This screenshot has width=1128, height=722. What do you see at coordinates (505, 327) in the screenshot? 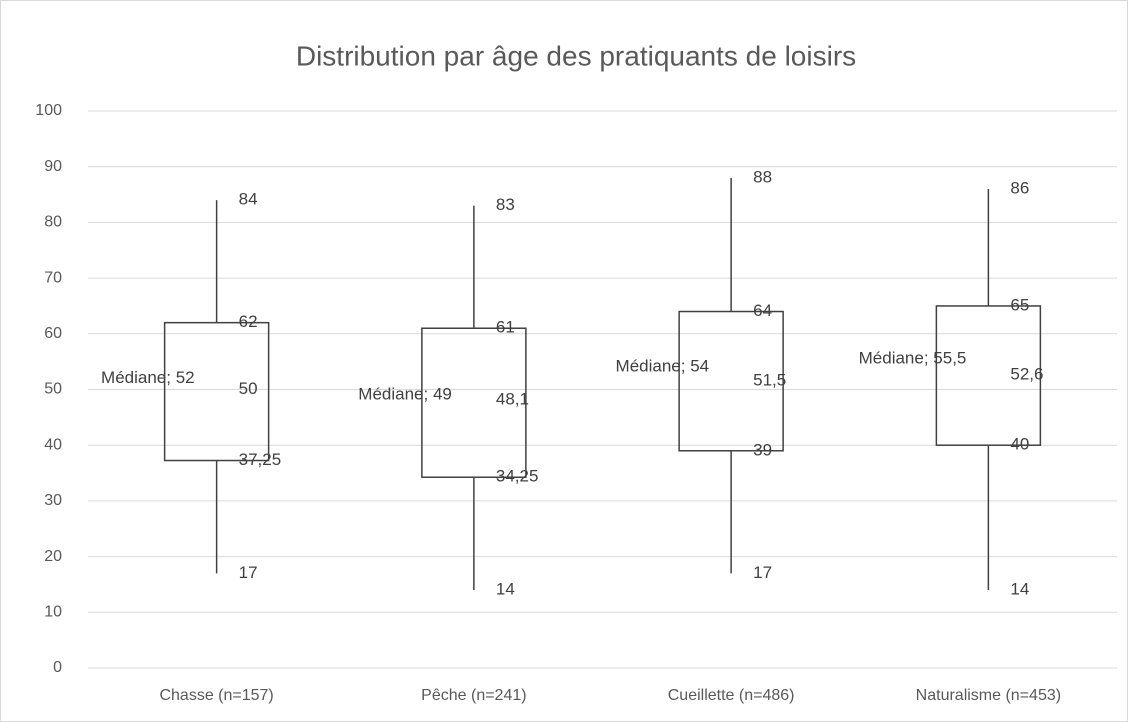
I see `q3-label: 61` at bounding box center [505, 327].